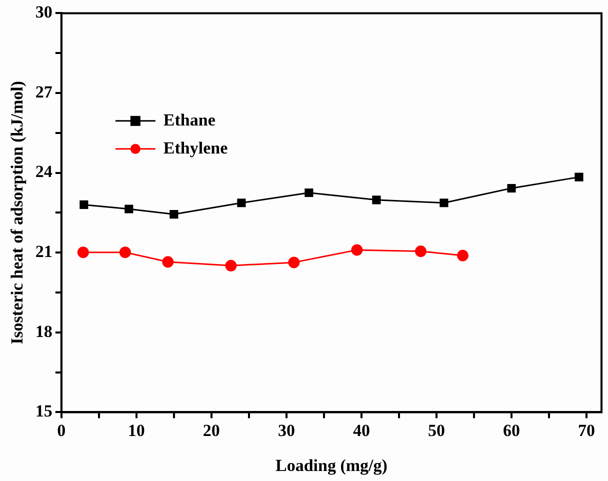  Describe the element at coordinates (511, 430) in the screenshot. I see `x-tick-label: 60` at that location.